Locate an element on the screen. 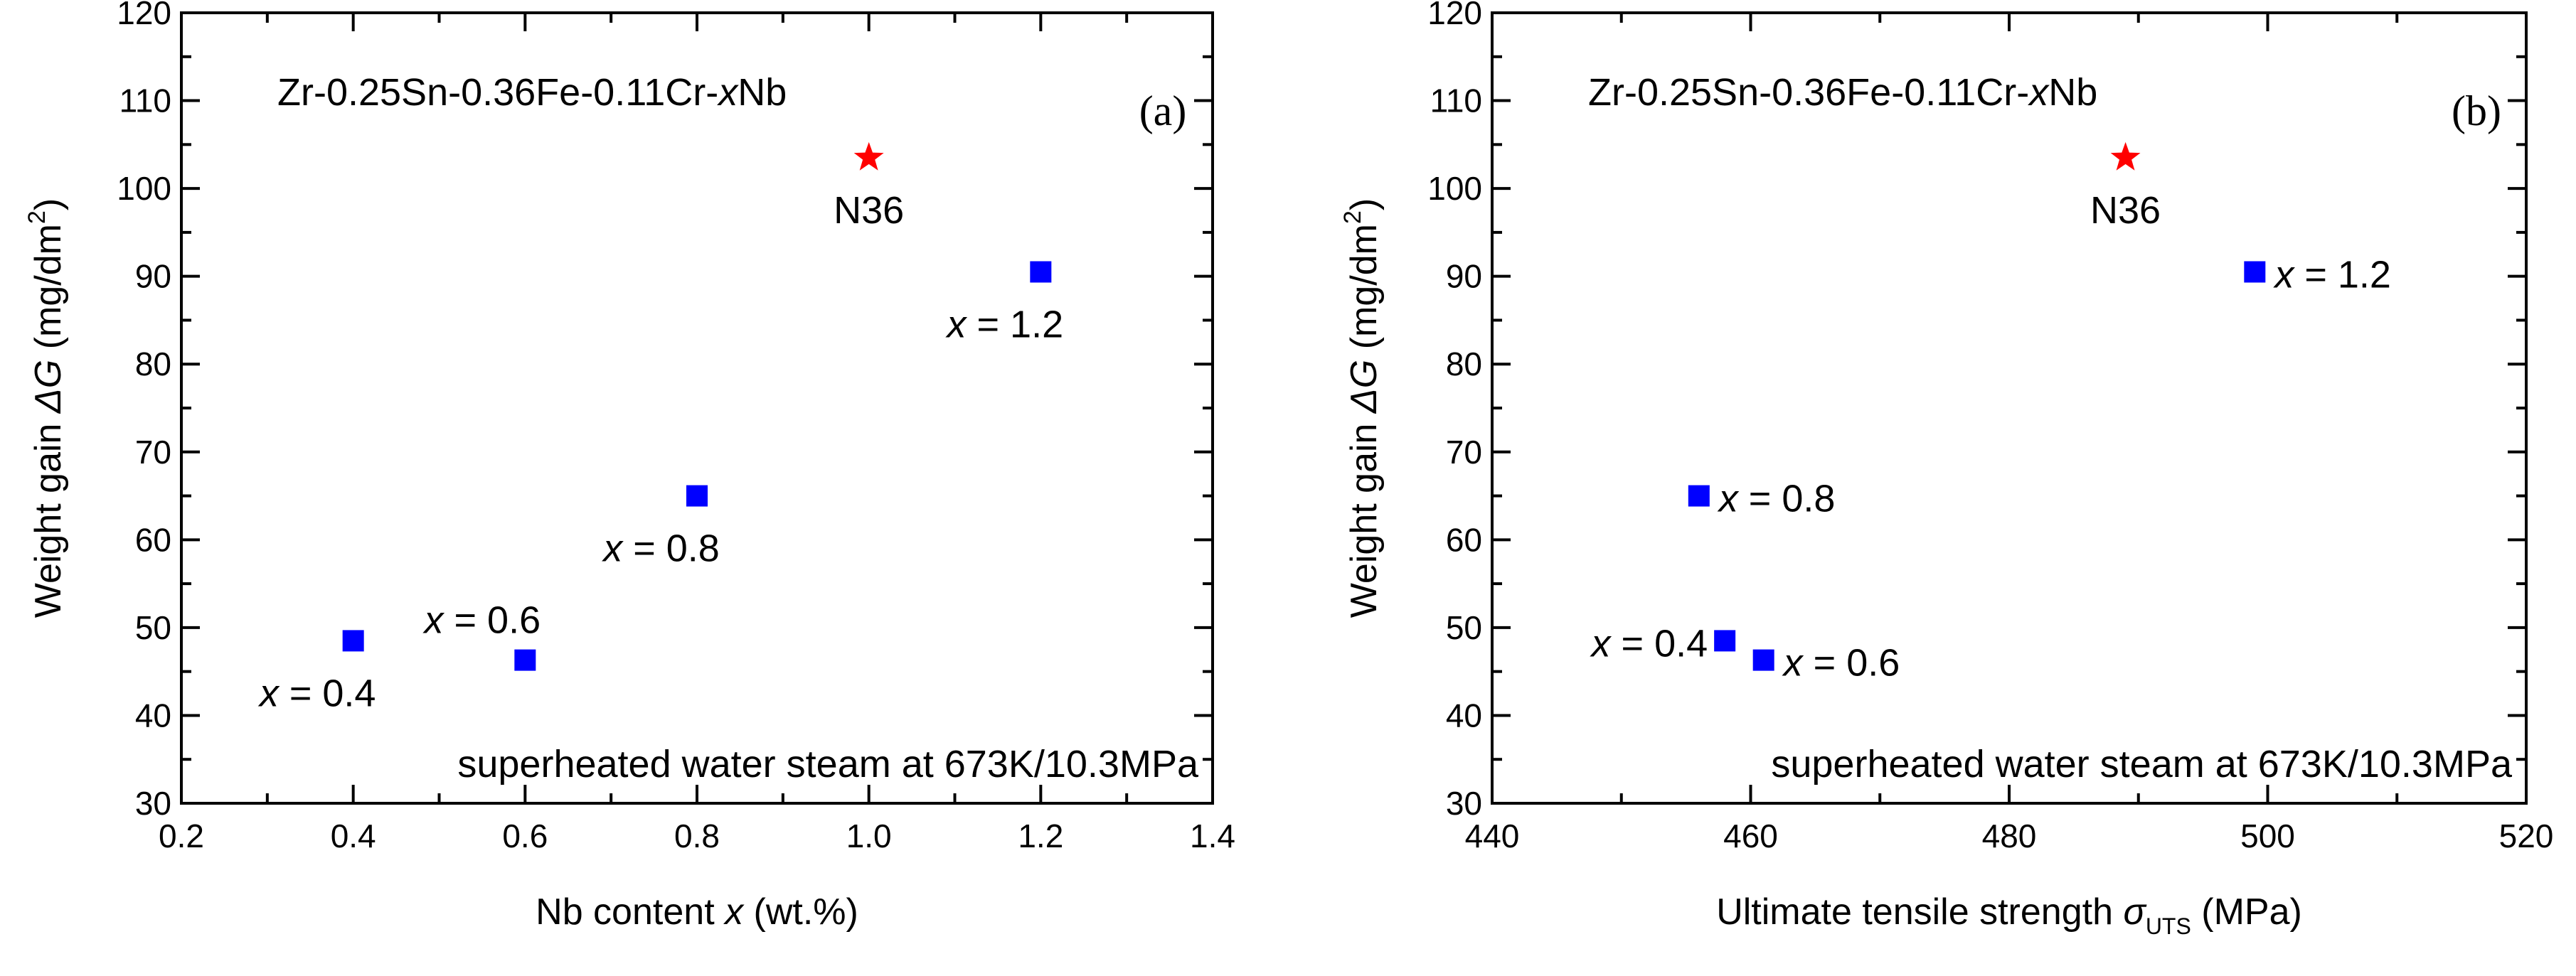  panel-b-panel-label: (b) is located at coordinates (2476, 110).